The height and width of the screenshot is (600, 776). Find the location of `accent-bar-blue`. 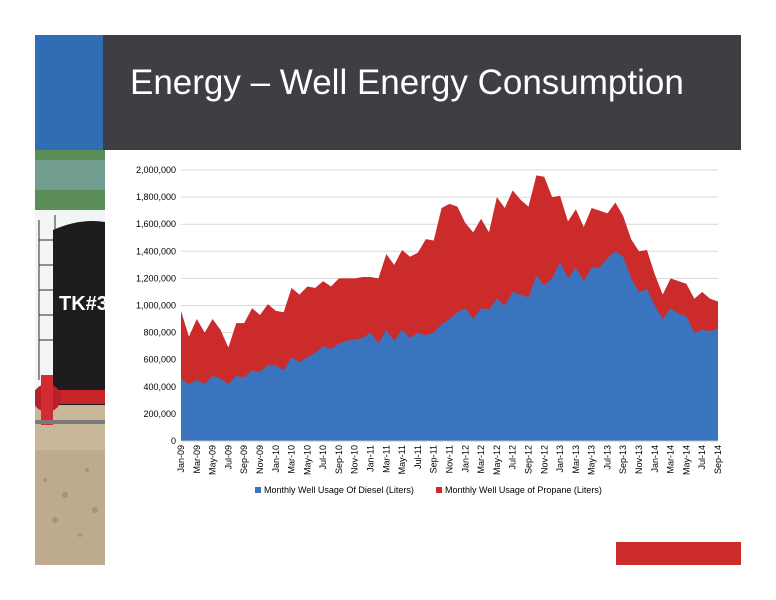

accent-bar-blue is located at coordinates (69, 92).